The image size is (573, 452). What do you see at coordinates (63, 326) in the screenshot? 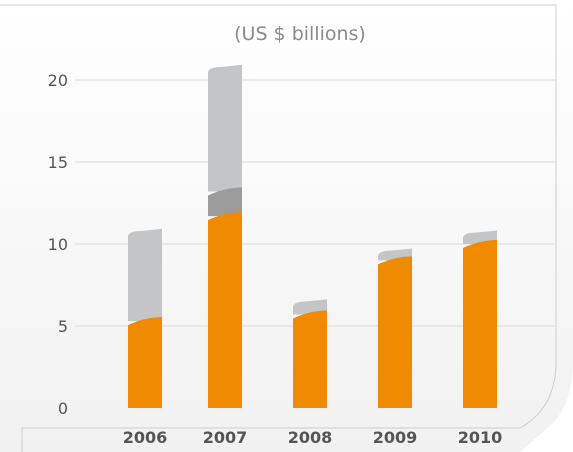
I see `y-tick-label: 5` at bounding box center [63, 326].